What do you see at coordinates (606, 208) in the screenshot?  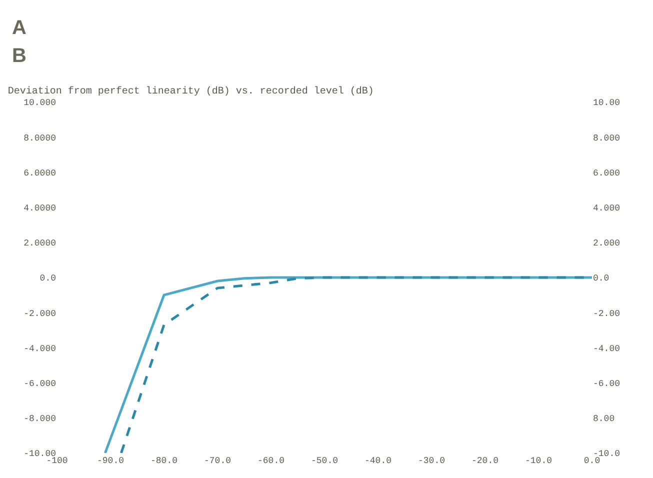 I see `y2-tick-label: 4.000` at bounding box center [606, 208].